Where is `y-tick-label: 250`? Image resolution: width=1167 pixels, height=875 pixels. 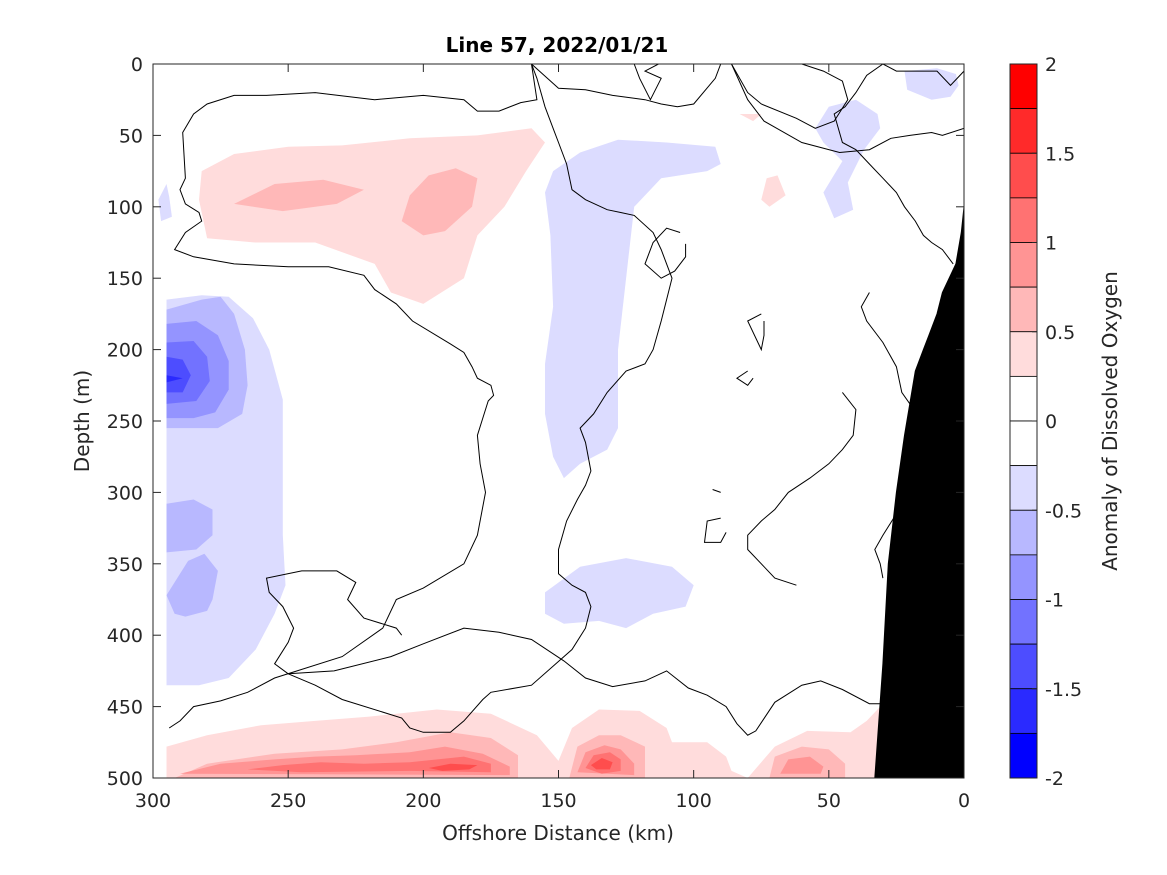 y-tick-label: 250 is located at coordinates (125, 422).